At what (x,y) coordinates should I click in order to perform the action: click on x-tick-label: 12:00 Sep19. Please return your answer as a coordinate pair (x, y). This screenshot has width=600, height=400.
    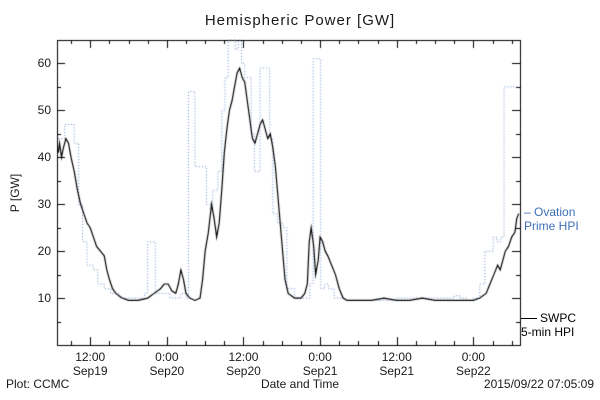
    Looking at the image, I should click on (90, 364).